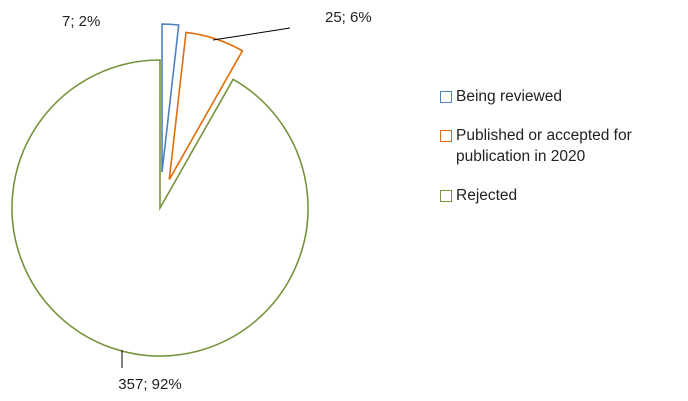 The image size is (688, 401). Describe the element at coordinates (251, 34) in the screenshot. I see `leader-line` at that location.